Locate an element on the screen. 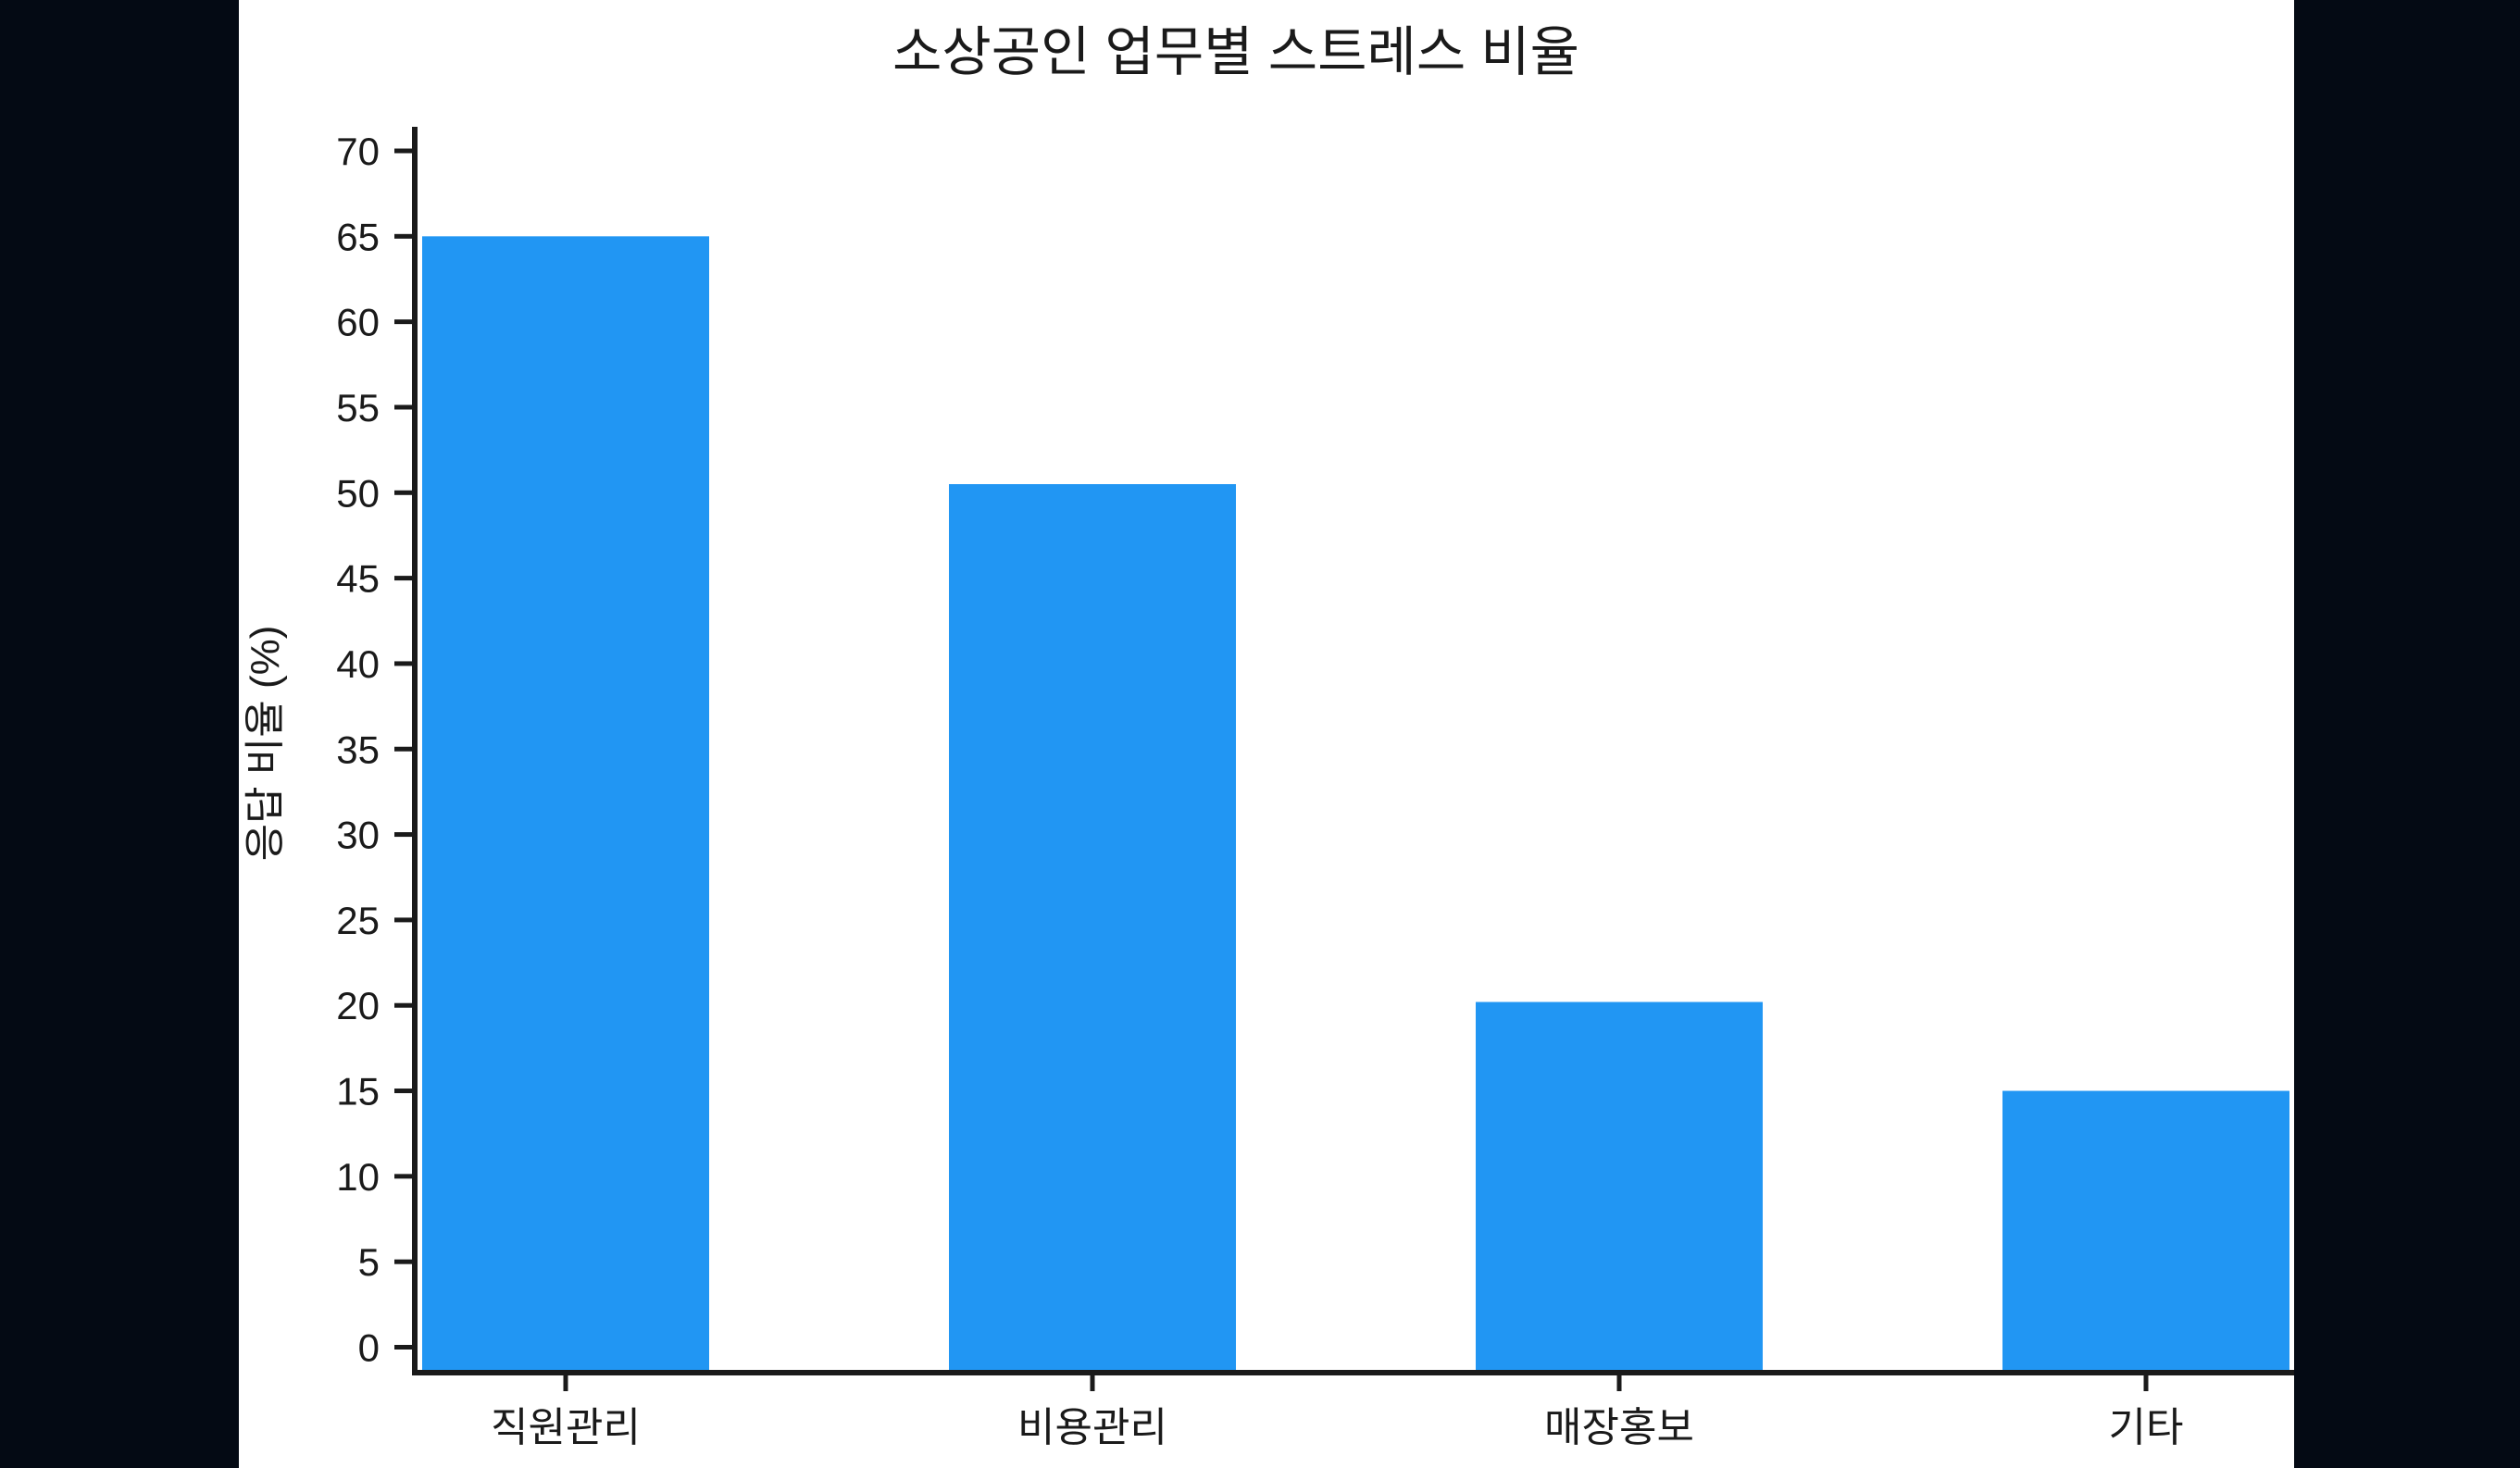 The height and width of the screenshot is (1468, 2520). bar-기타 is located at coordinates (2145, 1230).